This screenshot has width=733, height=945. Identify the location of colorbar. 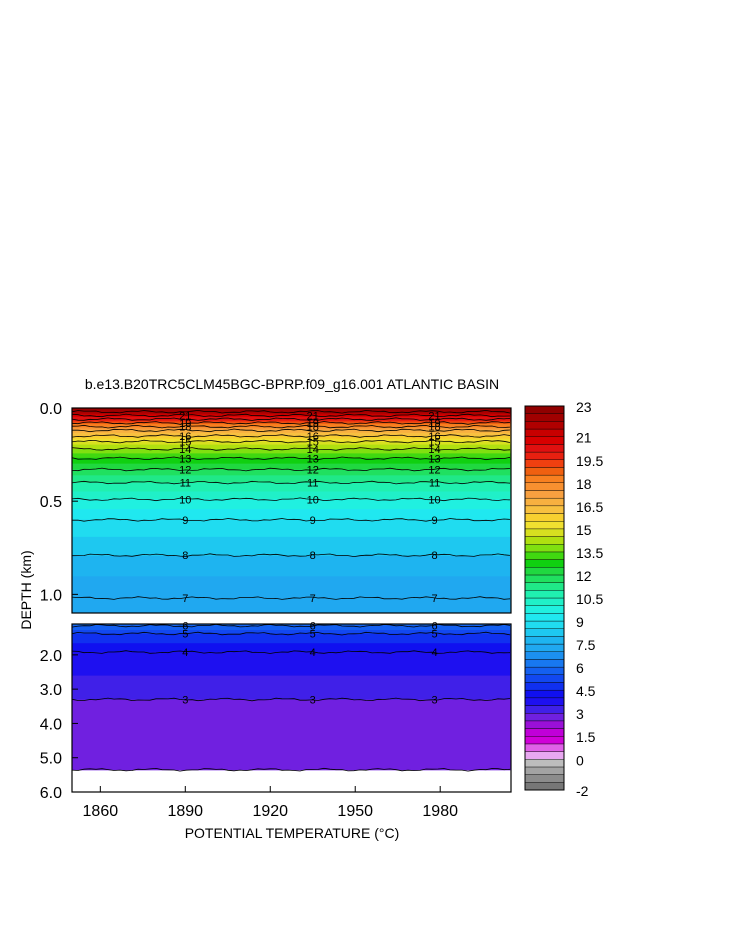
(544, 598).